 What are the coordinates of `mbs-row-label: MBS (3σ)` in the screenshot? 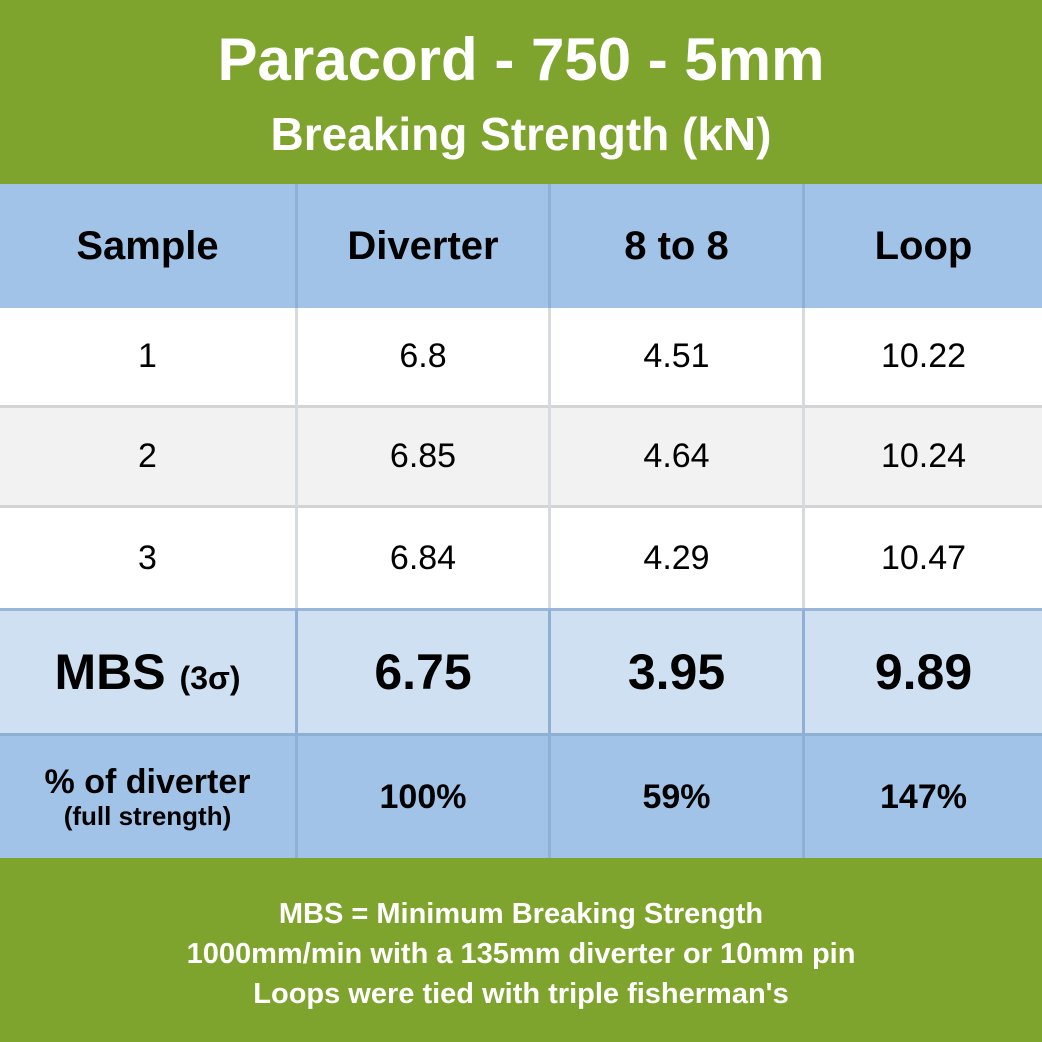 It's located at (149, 670).